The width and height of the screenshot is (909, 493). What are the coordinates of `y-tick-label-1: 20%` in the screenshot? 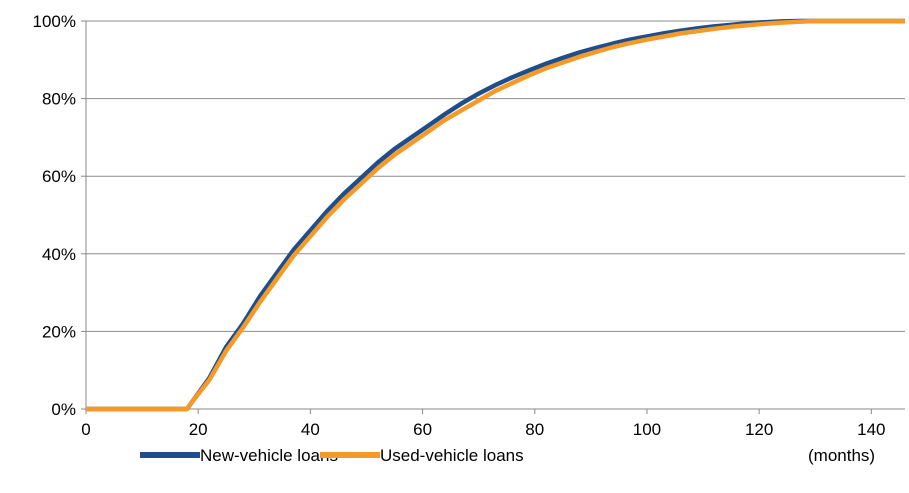 It's located at (59, 331).